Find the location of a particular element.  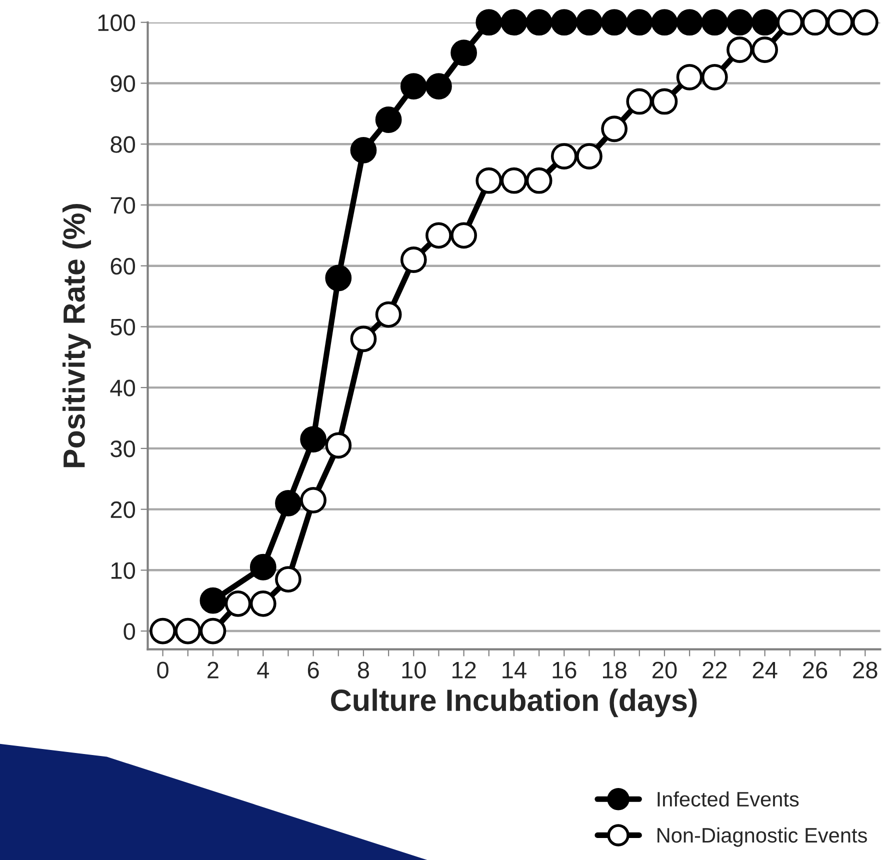

x-tick-label: 18 is located at coordinates (614, 670).